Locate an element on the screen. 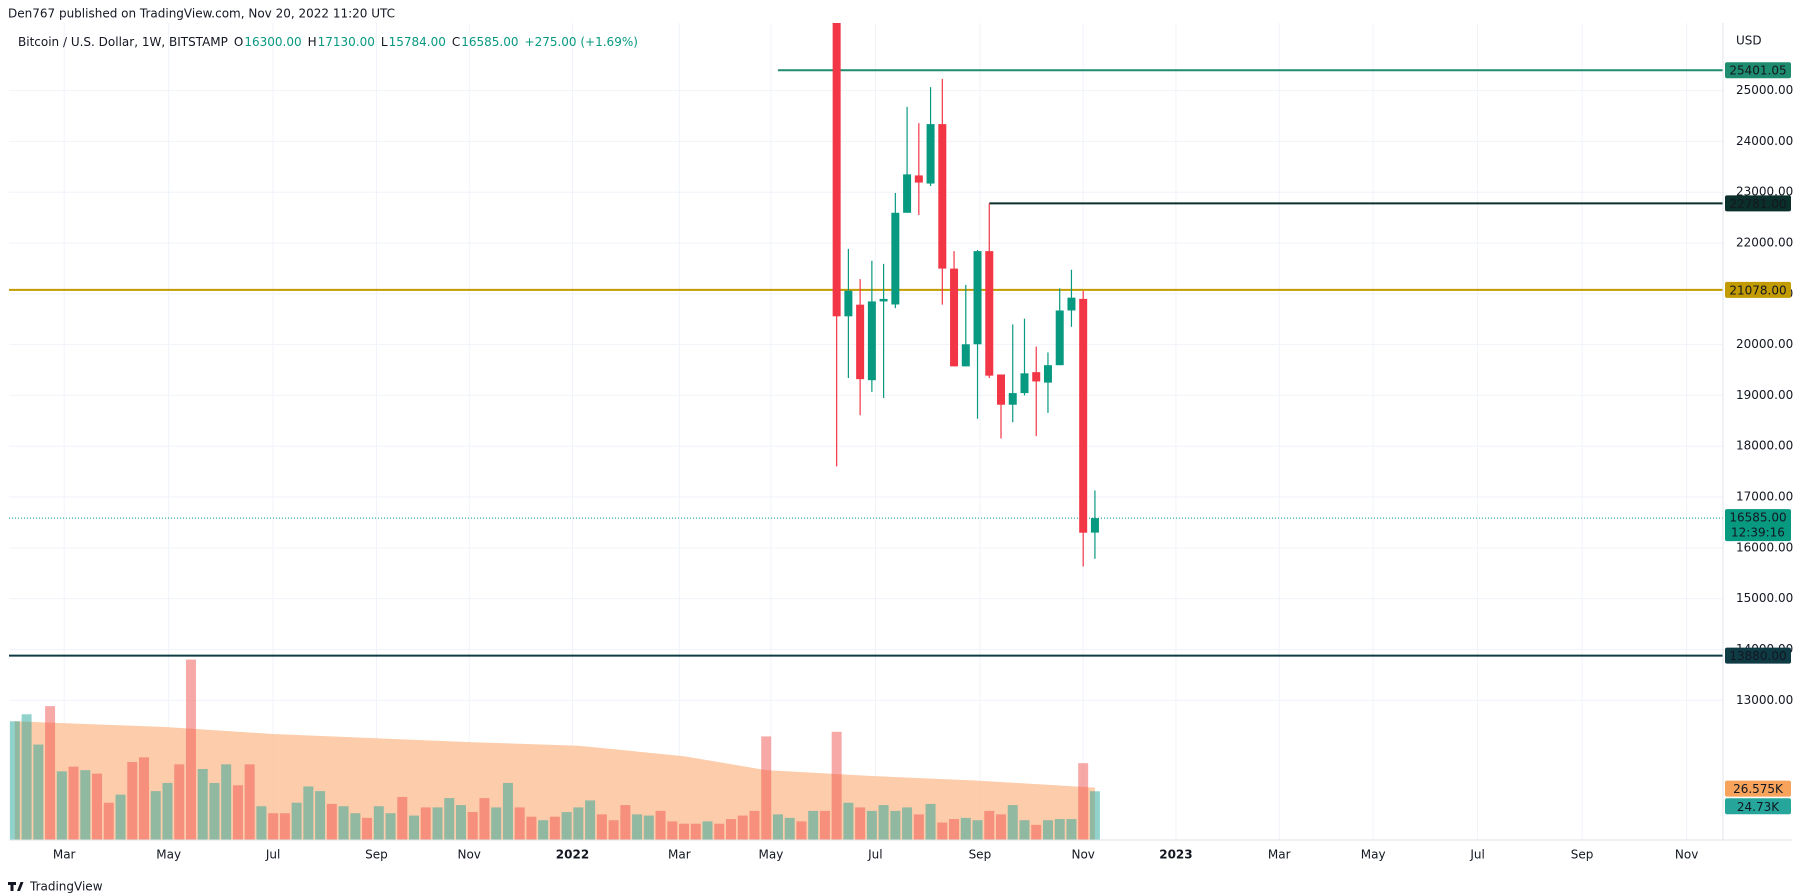 This screenshot has width=1805, height=896. countdown-label: 12:39:16 is located at coordinates (1758, 533).